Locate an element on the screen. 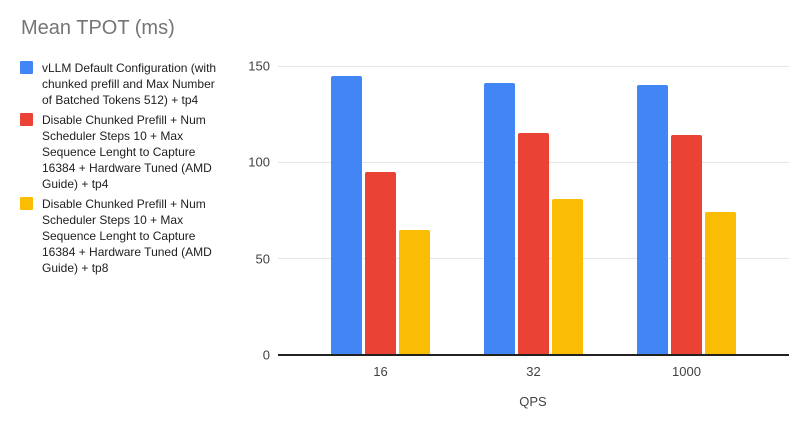 The height and width of the screenshot is (430, 810). gridline is located at coordinates (533, 66).